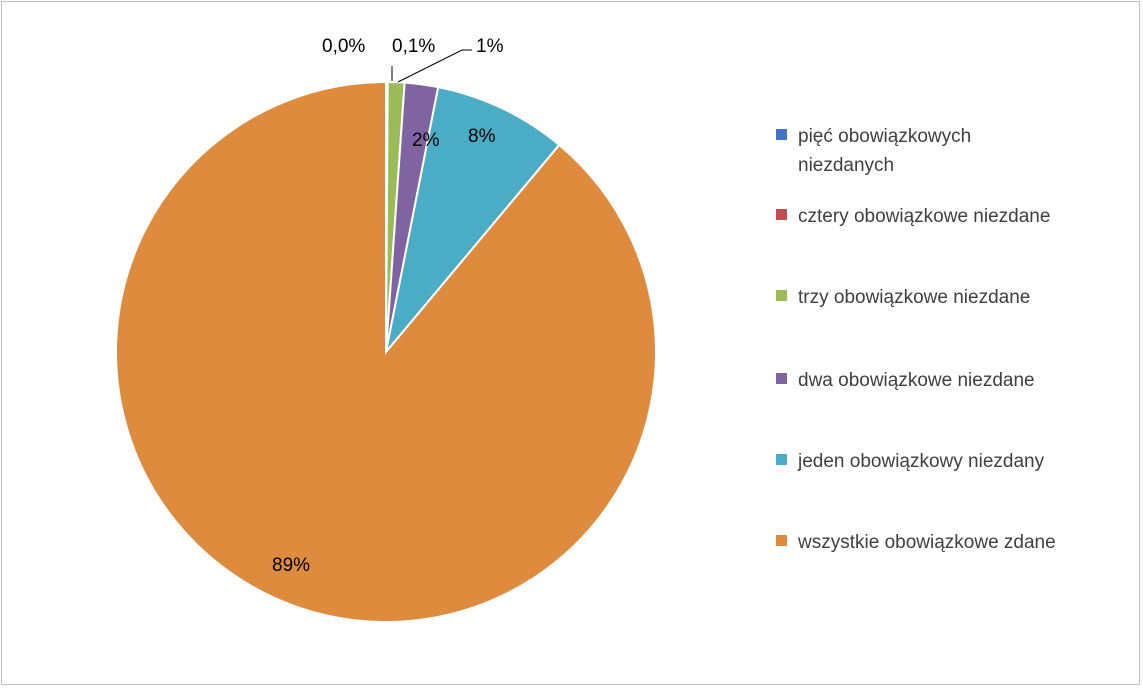  What do you see at coordinates (482, 136) in the screenshot?
I see `data-label-jeden-obowiazkowy-niezdany: 8%` at bounding box center [482, 136].